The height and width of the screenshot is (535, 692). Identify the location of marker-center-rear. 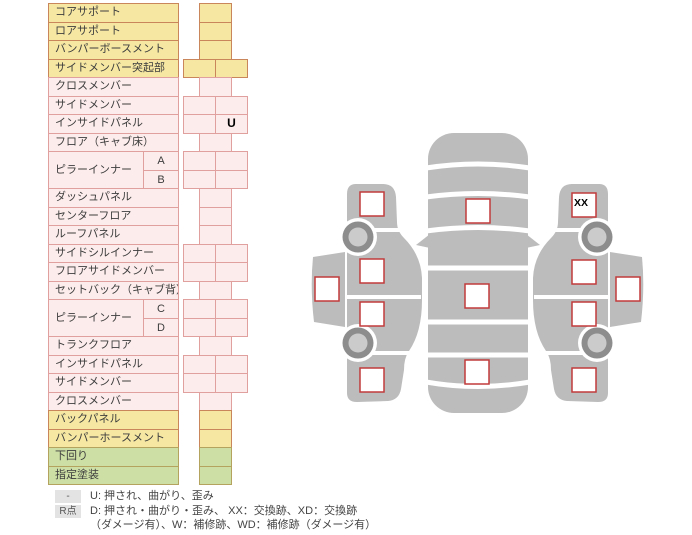
(477, 372).